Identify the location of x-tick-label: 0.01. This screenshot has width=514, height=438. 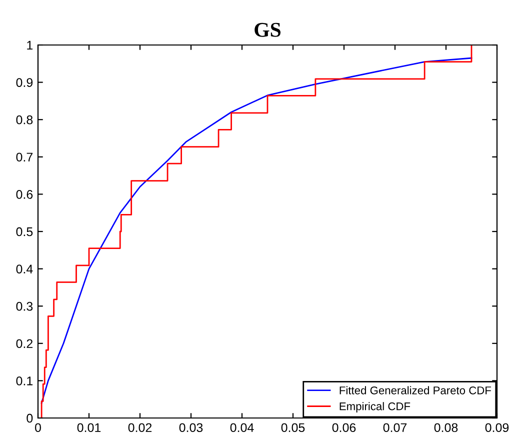
(89, 427).